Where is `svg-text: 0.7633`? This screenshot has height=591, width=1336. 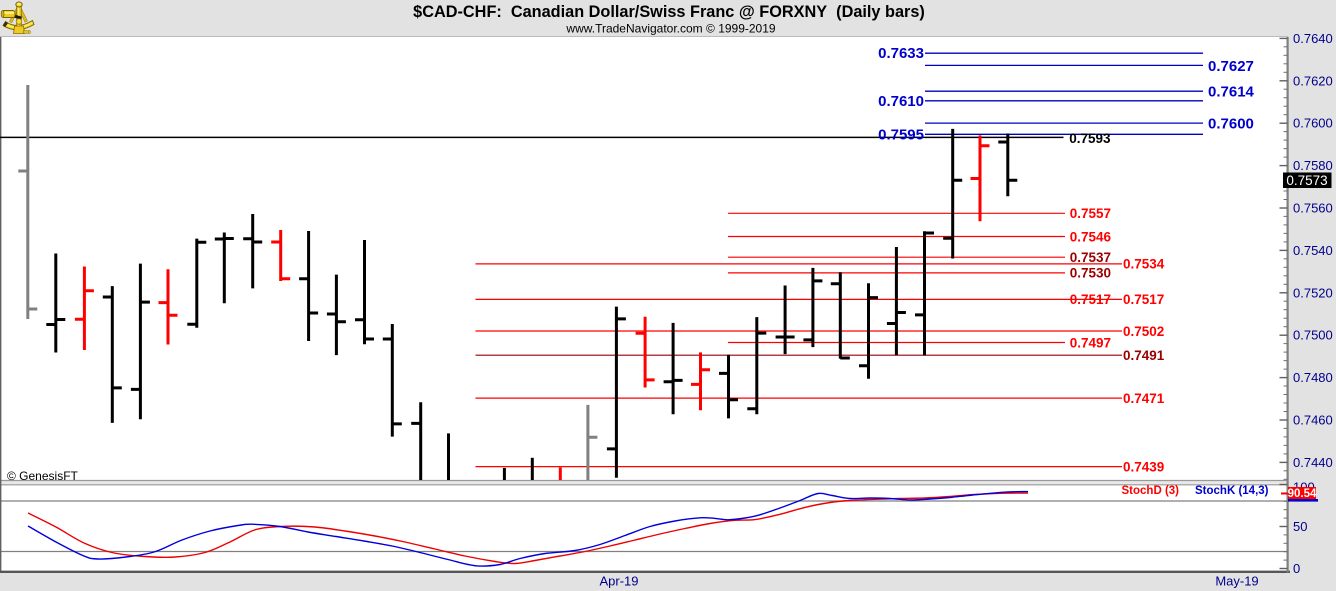
svg-text: 0.7633 is located at coordinates (901, 53).